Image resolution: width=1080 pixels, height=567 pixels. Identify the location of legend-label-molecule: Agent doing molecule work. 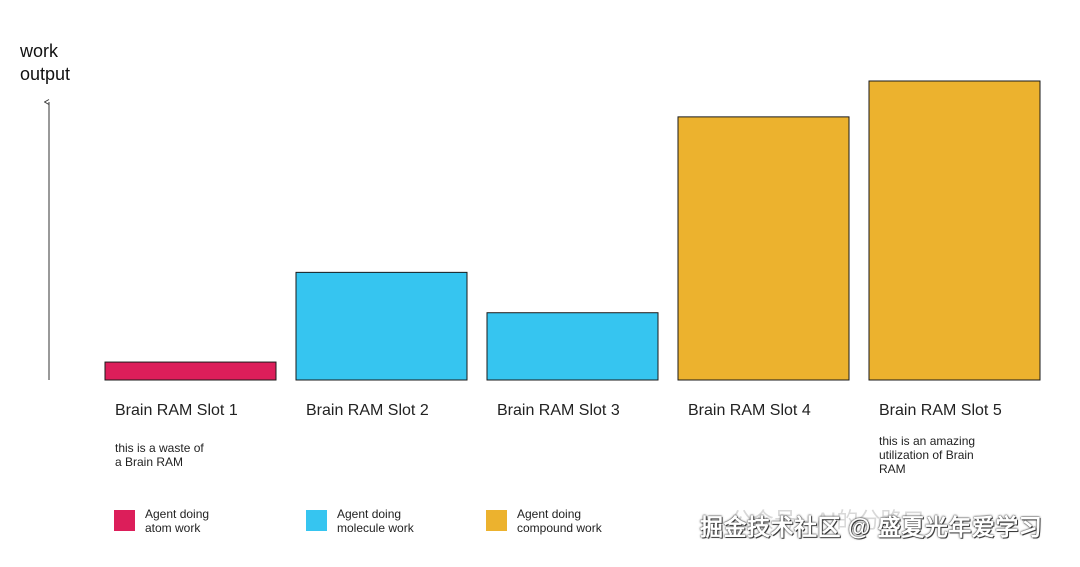
(375, 521).